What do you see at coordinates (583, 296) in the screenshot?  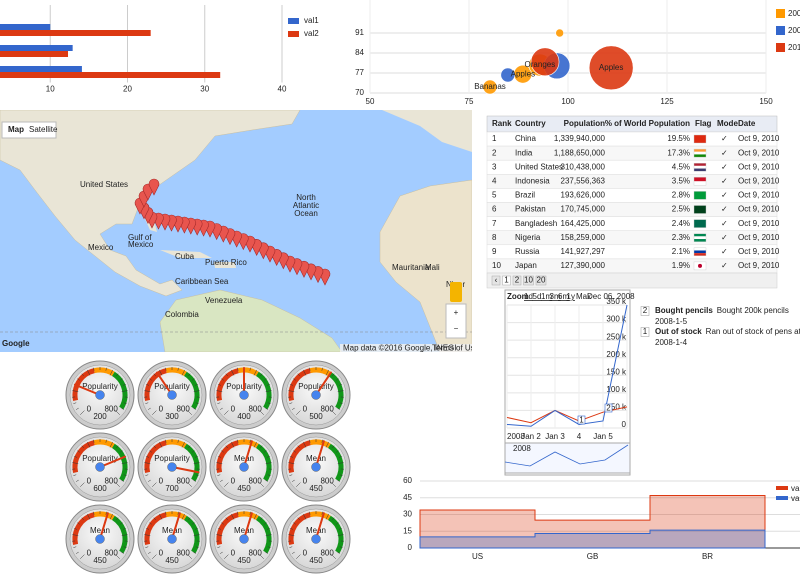 I see `zoom-range: Max` at bounding box center [583, 296].